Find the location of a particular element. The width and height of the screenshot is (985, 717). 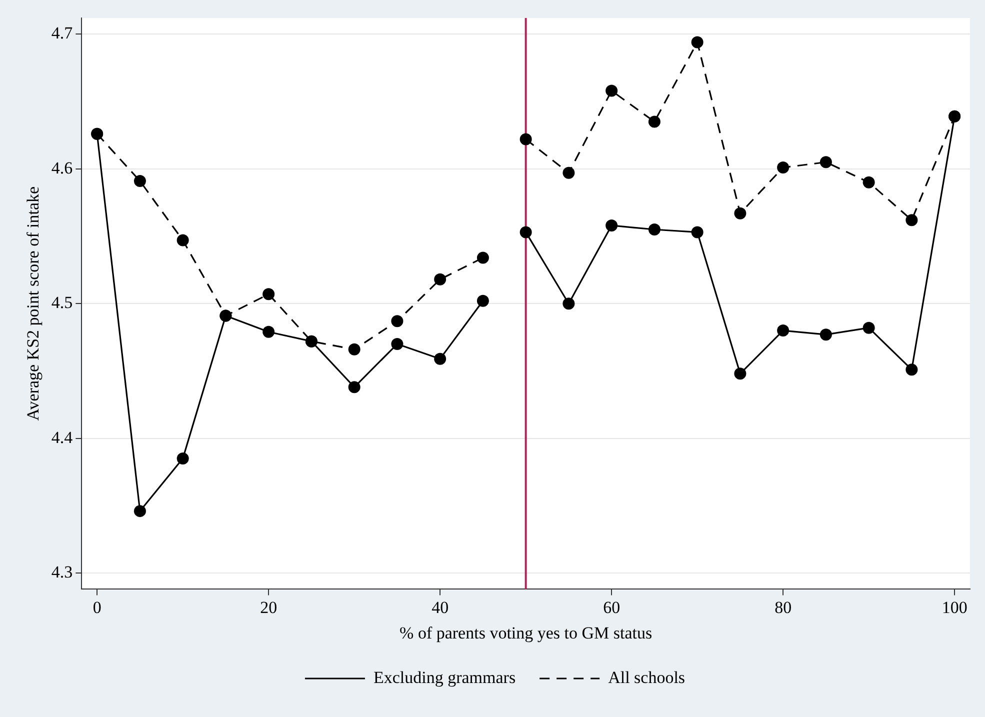

x-tick-label: 80 is located at coordinates (783, 607).